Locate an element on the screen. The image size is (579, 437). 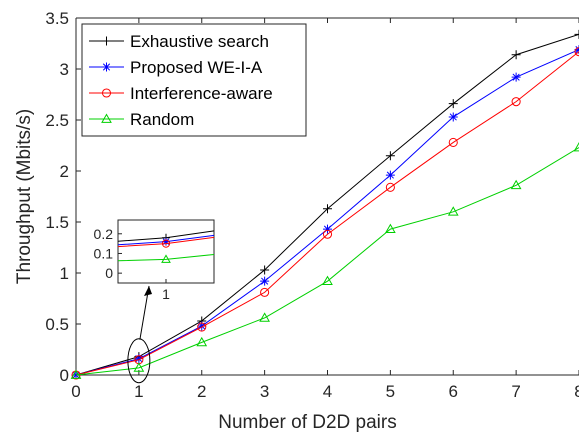
legend-entry: Exhaustive search is located at coordinates (179, 41).